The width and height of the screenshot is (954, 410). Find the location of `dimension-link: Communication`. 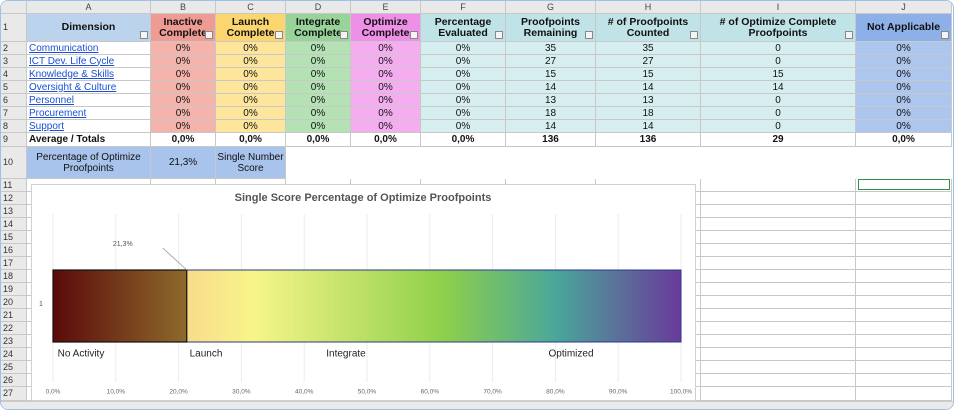

dimension-link: Communication is located at coordinates (89, 48).